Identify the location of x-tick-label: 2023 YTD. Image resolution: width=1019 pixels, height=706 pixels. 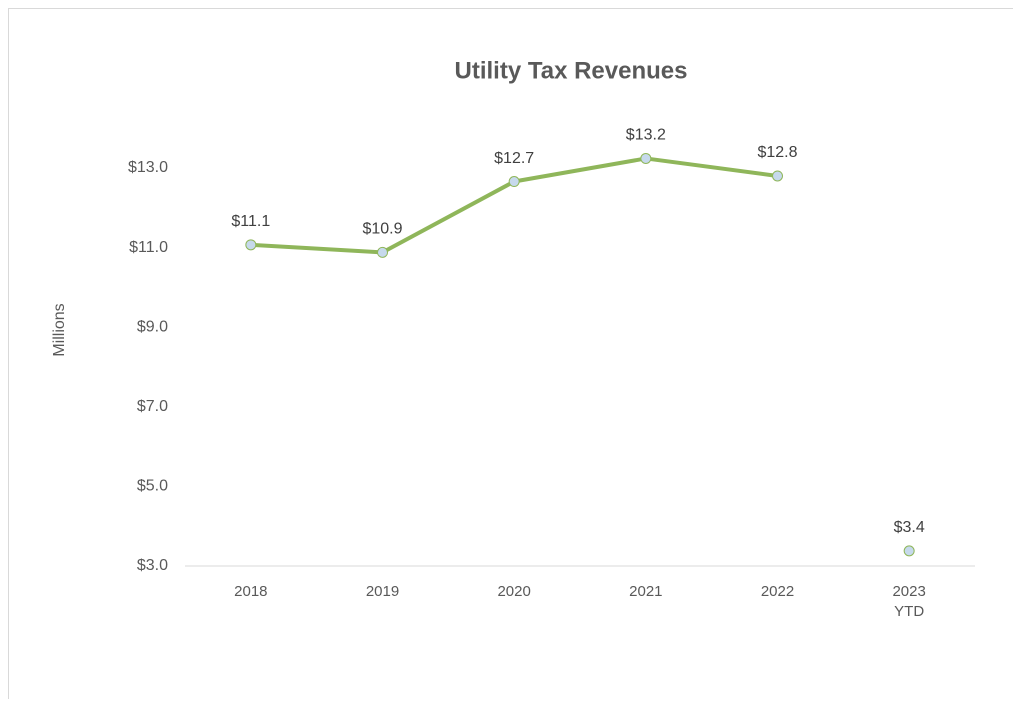
(909, 601).